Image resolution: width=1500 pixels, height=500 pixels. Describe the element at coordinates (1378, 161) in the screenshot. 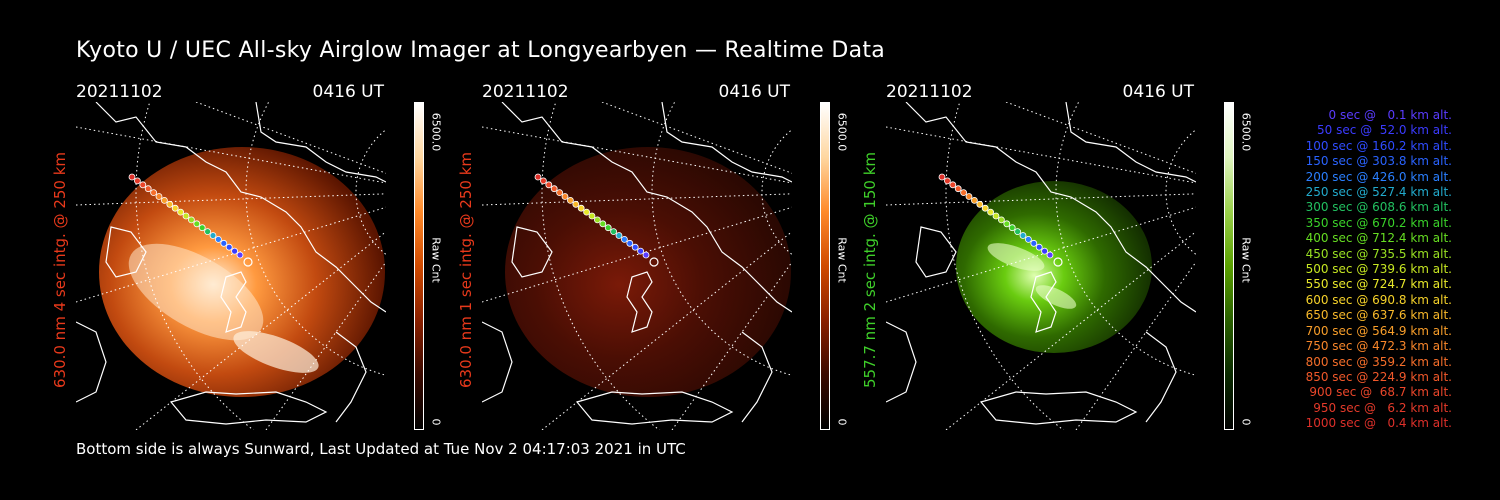

I see `legend-row: 150 sec @ 303.8 km alt.` at that location.